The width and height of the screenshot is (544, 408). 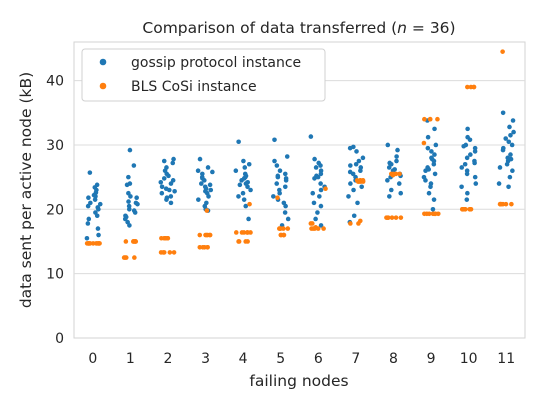 I want to click on x-tick-label: 8, so click(x=393, y=359).